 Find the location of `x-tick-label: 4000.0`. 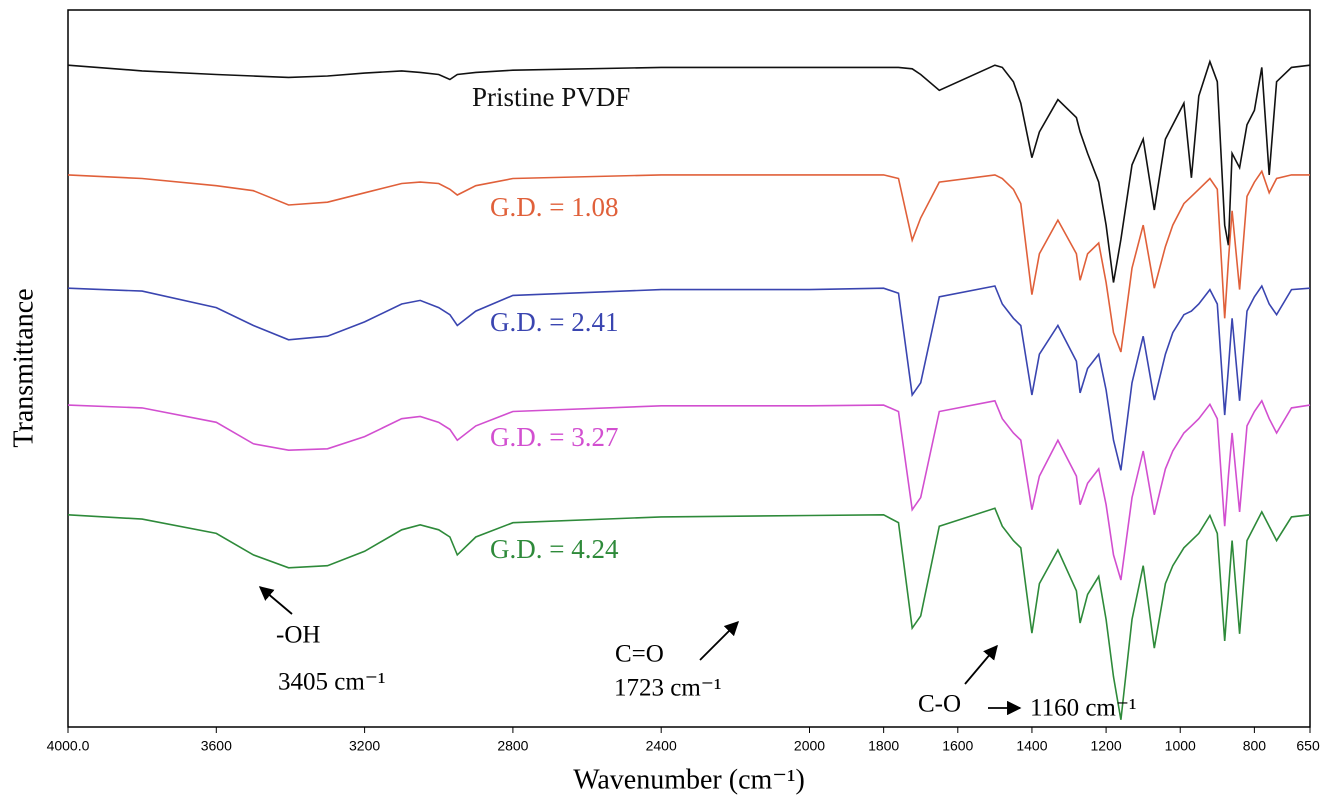

x-tick-label: 4000.0 is located at coordinates (68, 746).